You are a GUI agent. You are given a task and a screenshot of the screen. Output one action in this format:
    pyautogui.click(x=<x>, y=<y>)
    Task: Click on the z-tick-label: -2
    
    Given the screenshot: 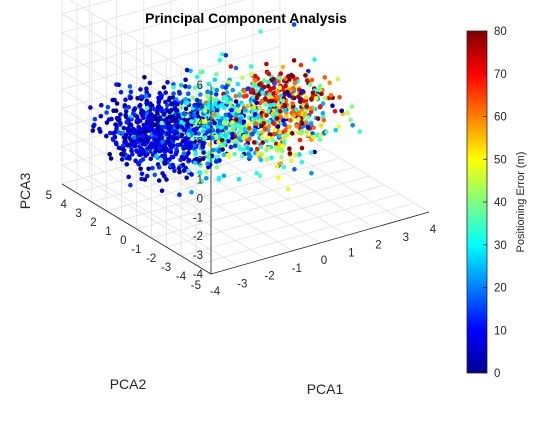 What is the action you would take?
    pyautogui.click(x=198, y=237)
    